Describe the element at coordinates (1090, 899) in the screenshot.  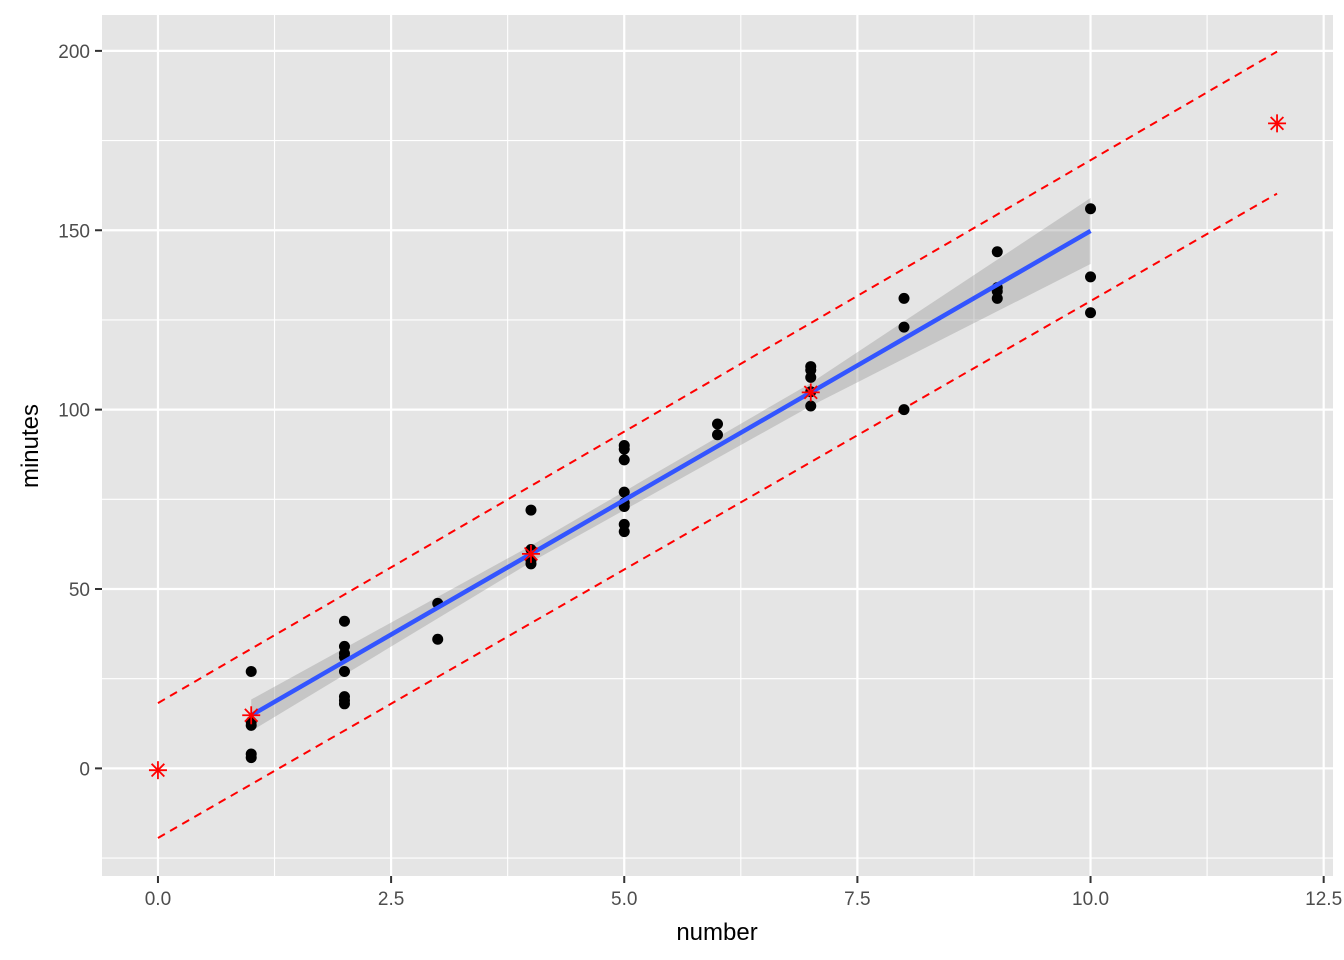
I see `x-tick-label: 10.0` at that location.